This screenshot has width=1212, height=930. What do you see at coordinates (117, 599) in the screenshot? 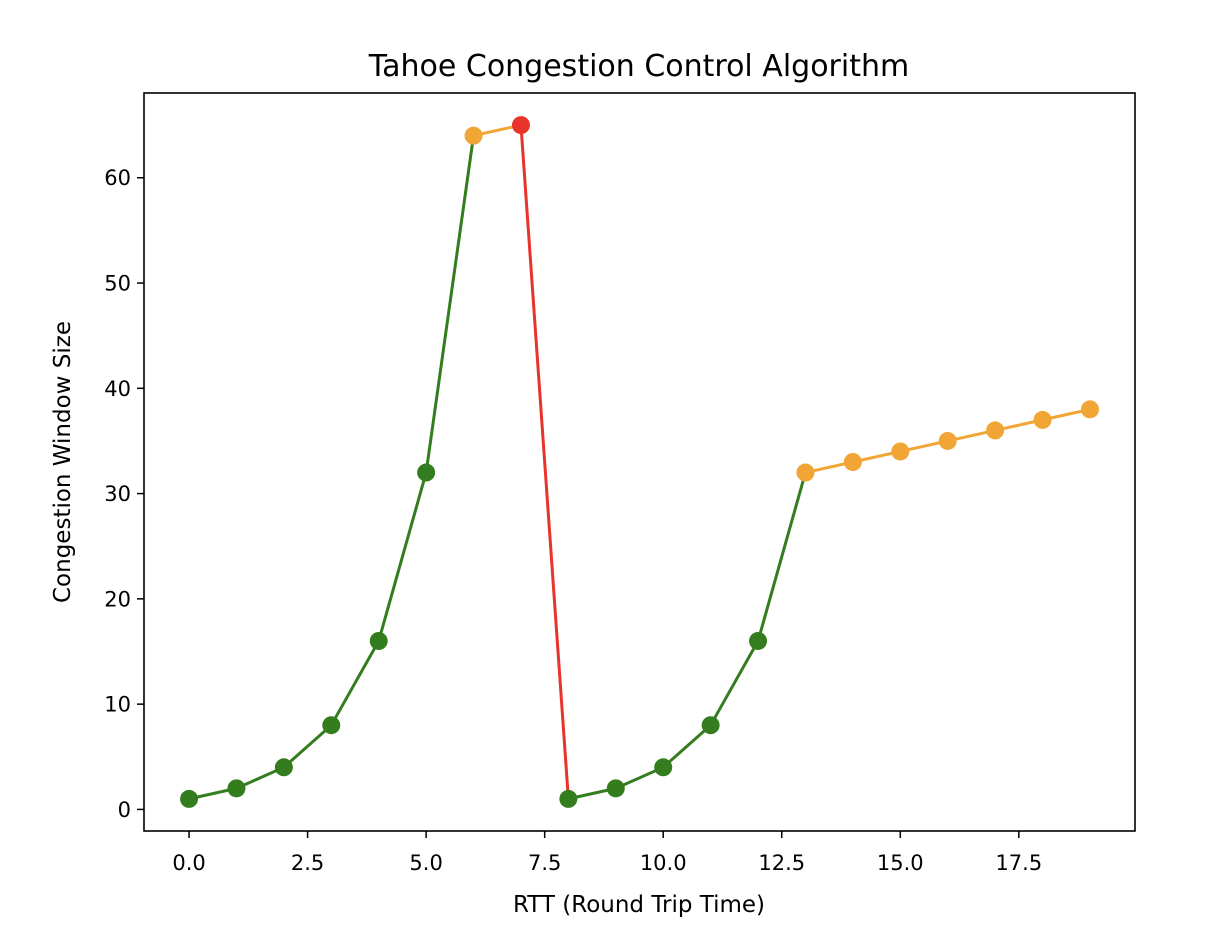
I see `y-tick-label: 20` at bounding box center [117, 599].